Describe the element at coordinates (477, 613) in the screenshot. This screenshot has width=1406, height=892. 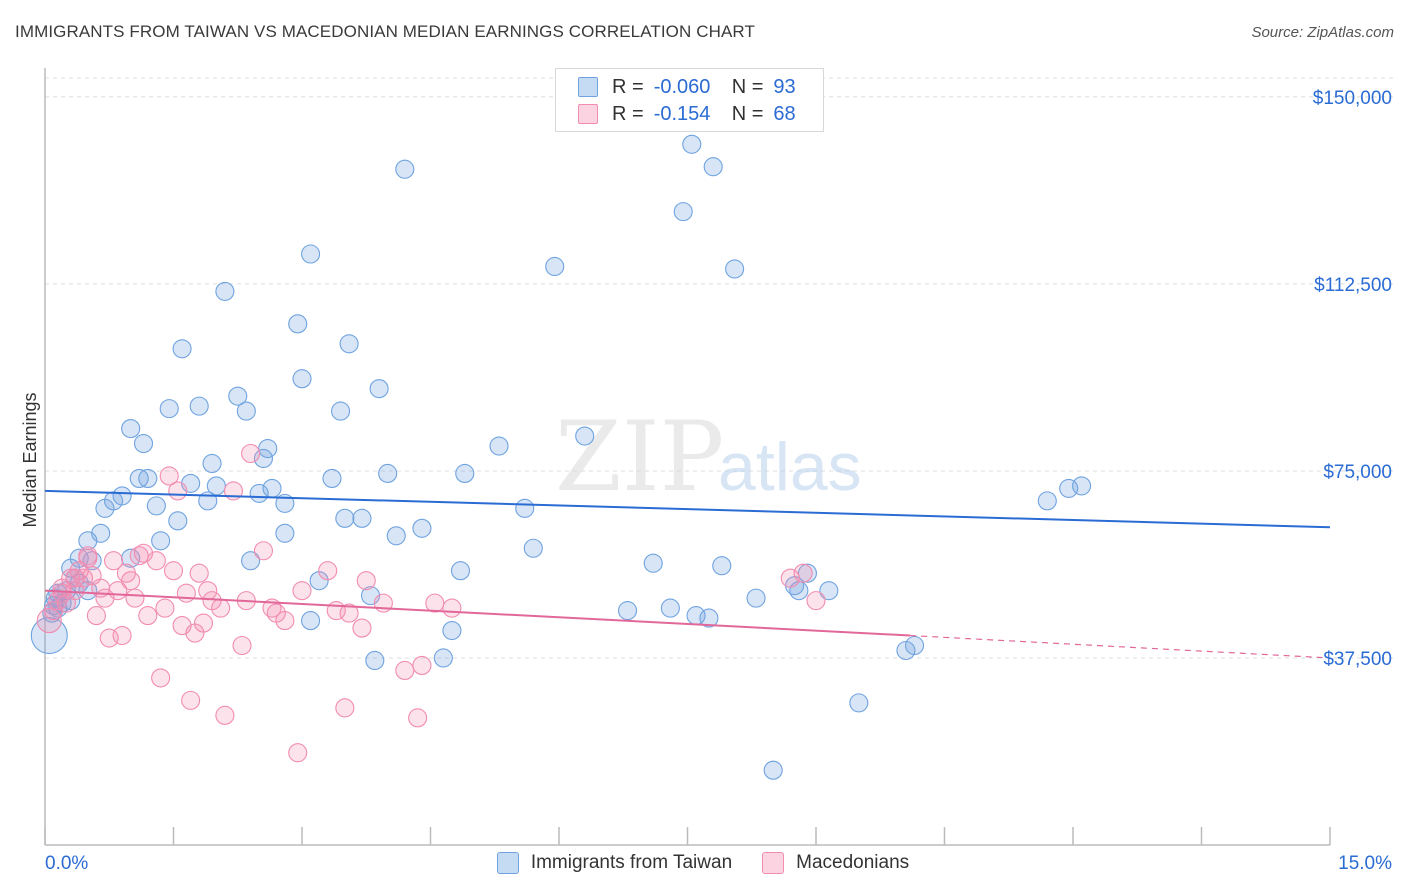
I see `trend-line-macedonian` at that location.